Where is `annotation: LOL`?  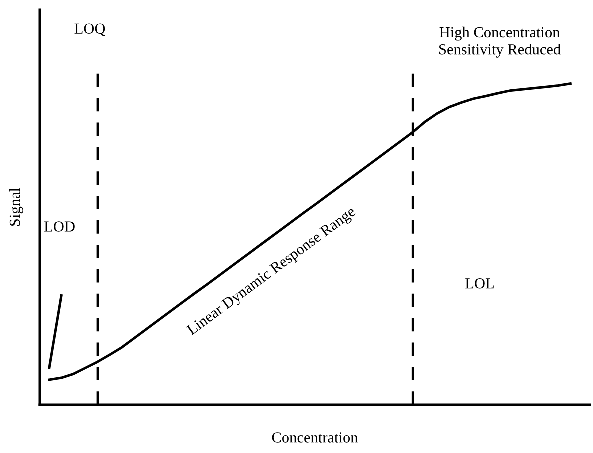
annotation: LOL is located at coordinates (480, 283).